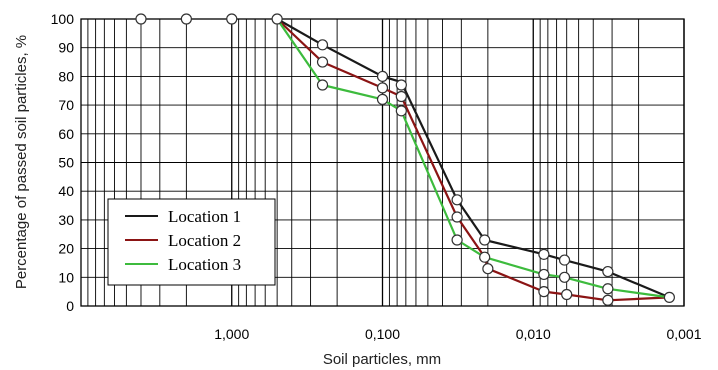 The image size is (718, 370). What do you see at coordinates (66, 105) in the screenshot?
I see `y-tick-label: 70` at bounding box center [66, 105].